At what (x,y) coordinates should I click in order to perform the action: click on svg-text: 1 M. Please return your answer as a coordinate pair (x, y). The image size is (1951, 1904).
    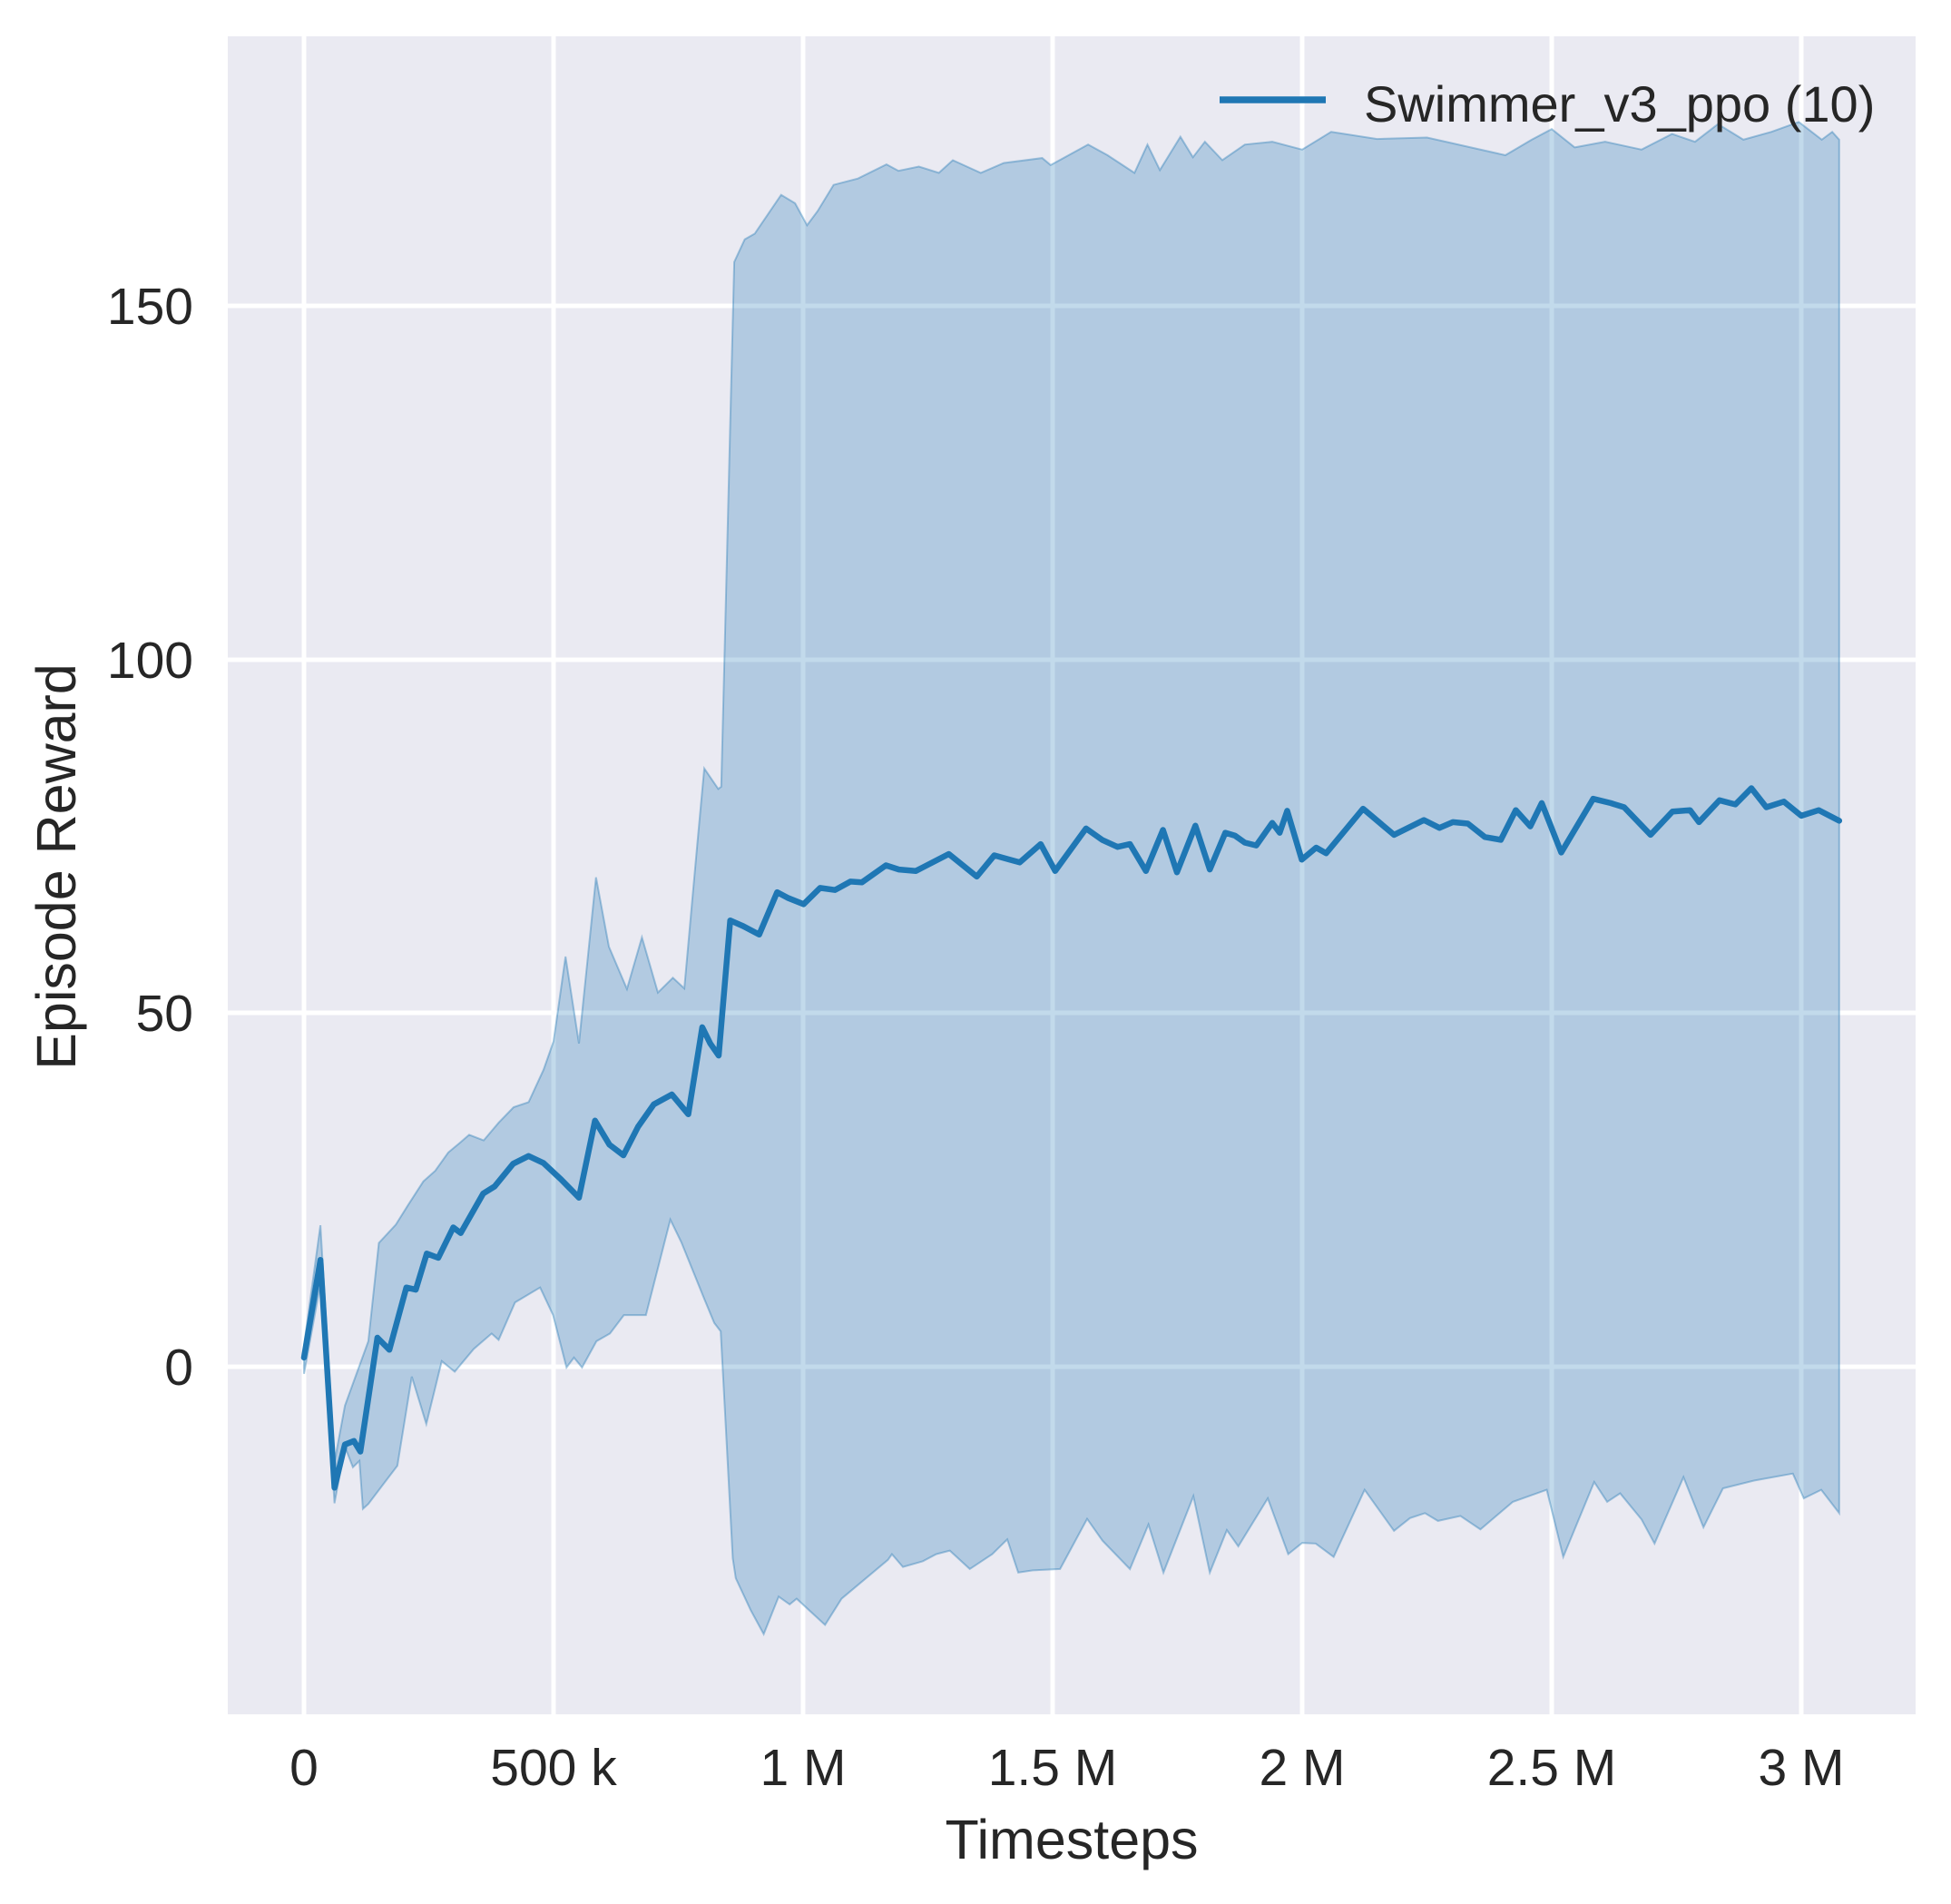
    Looking at the image, I should click on (803, 1768).